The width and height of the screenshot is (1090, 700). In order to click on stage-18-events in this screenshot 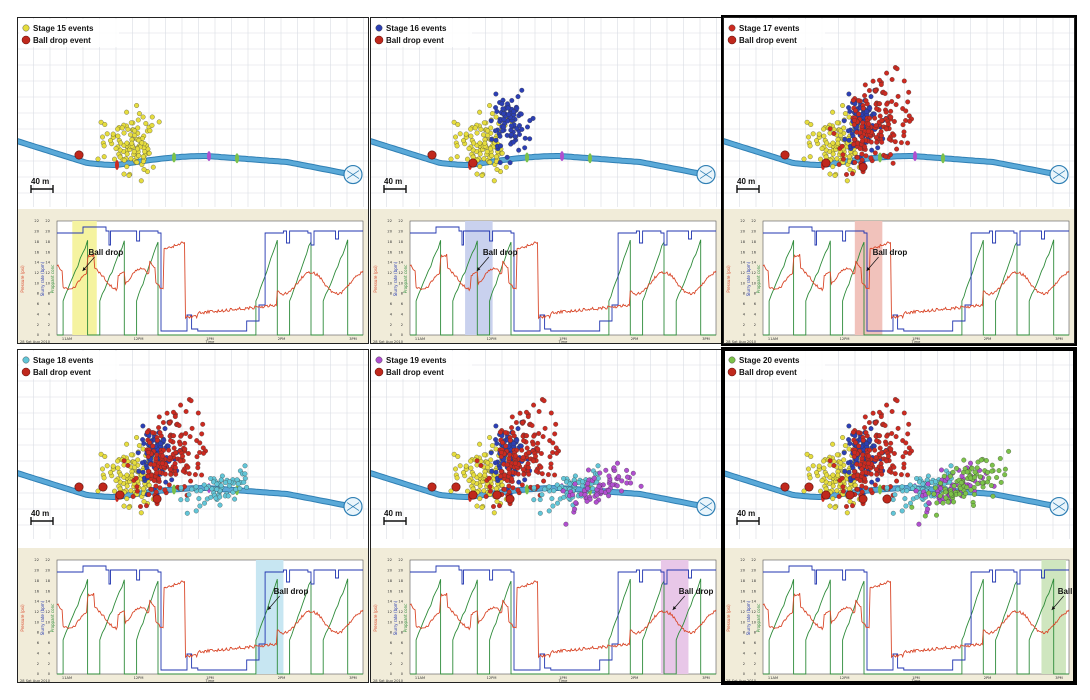, I will do `click(214, 489)`.